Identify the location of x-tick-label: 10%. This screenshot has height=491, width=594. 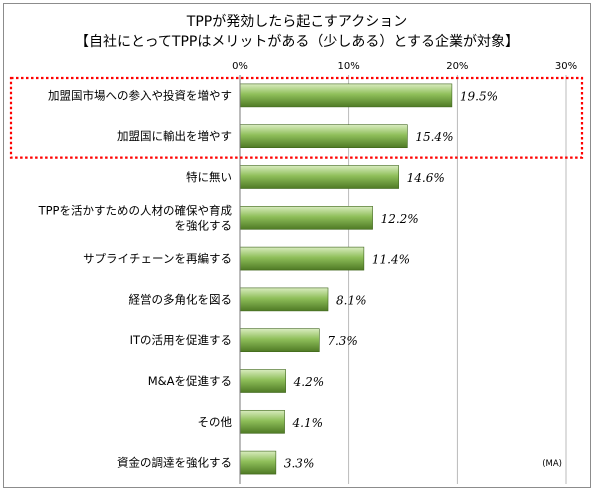
(349, 66).